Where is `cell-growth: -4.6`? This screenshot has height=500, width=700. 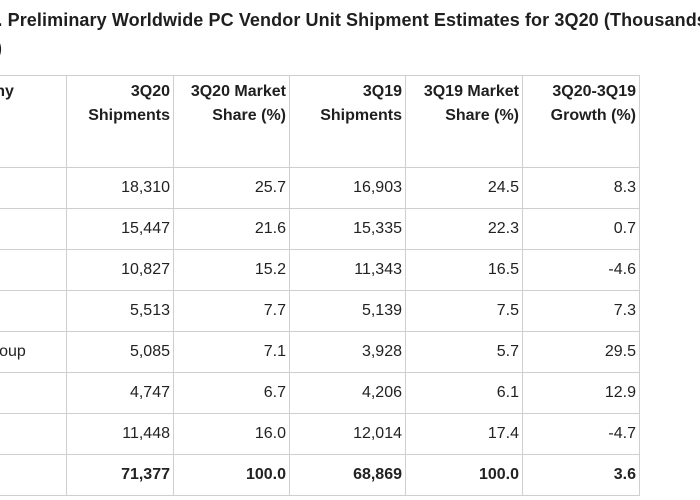 cell-growth: -4.6 is located at coordinates (581, 270).